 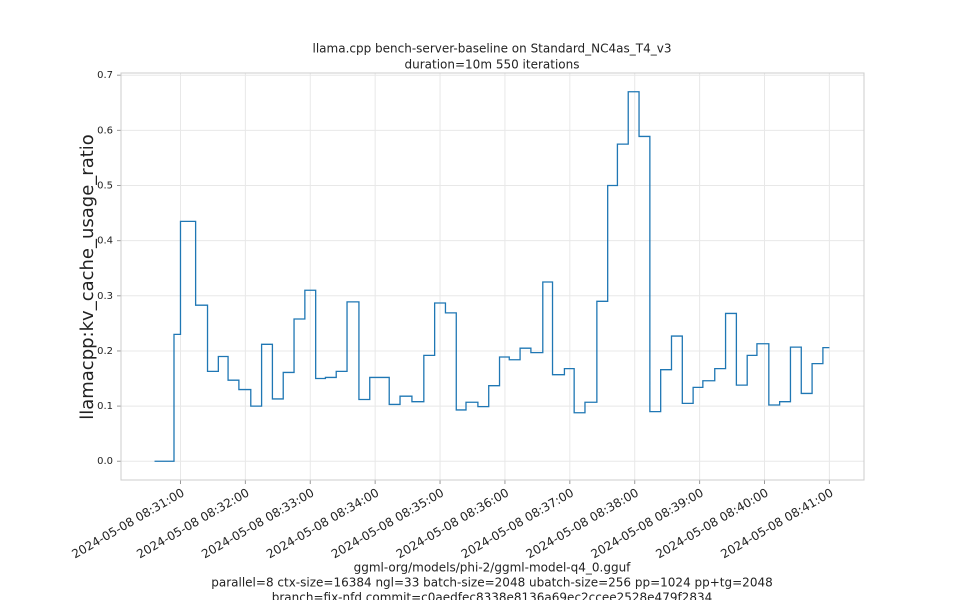 I want to click on x-tick-label: 2024-05-08 08:33:00, so click(x=257, y=524).